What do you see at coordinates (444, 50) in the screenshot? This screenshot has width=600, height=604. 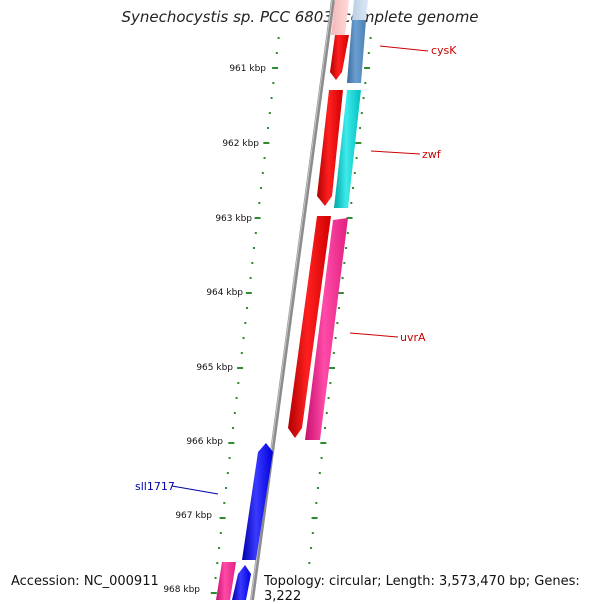 I see `gene-label-cysK: cysK` at bounding box center [444, 50].